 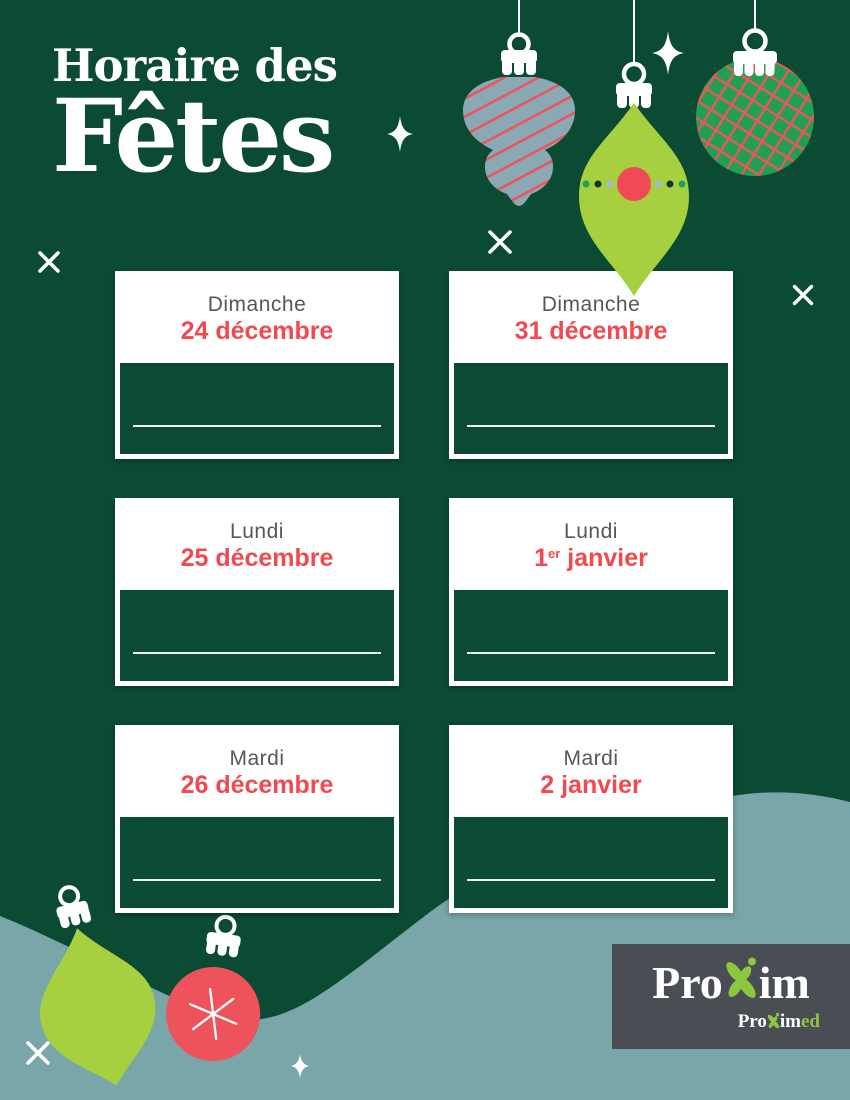 I want to click on card-header: Lundi 25 décembre, so click(x=257, y=544).